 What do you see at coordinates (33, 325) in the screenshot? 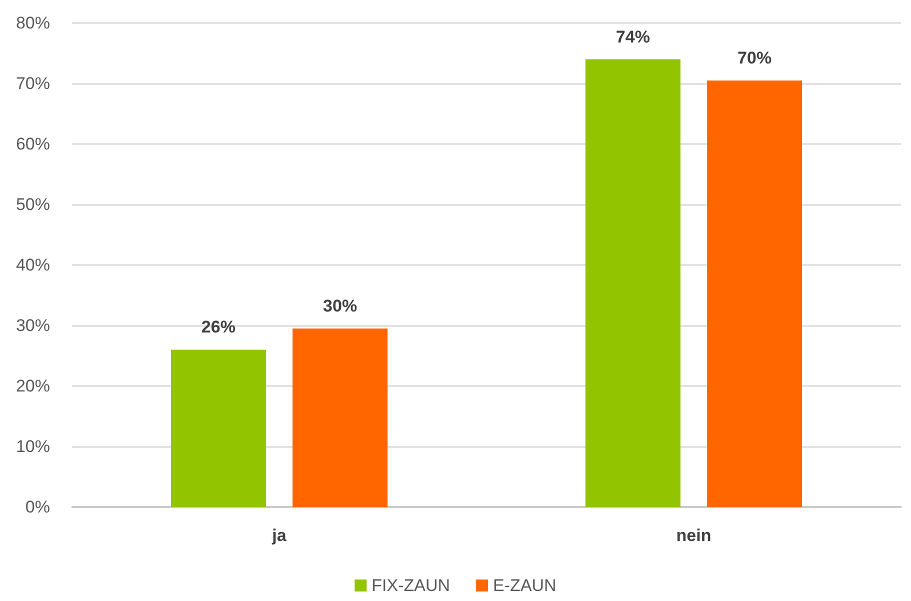
I see `y-tick-label: 30%` at bounding box center [33, 325].